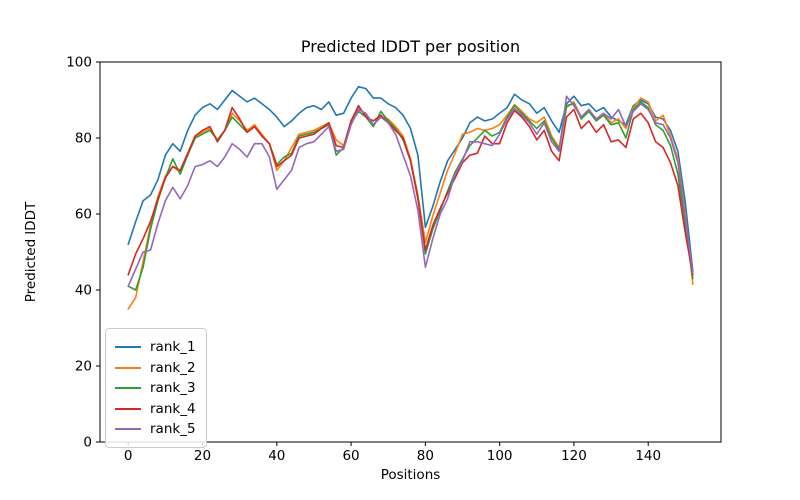  Describe the element at coordinates (648, 456) in the screenshot. I see `x-tick-label: 140` at that location.